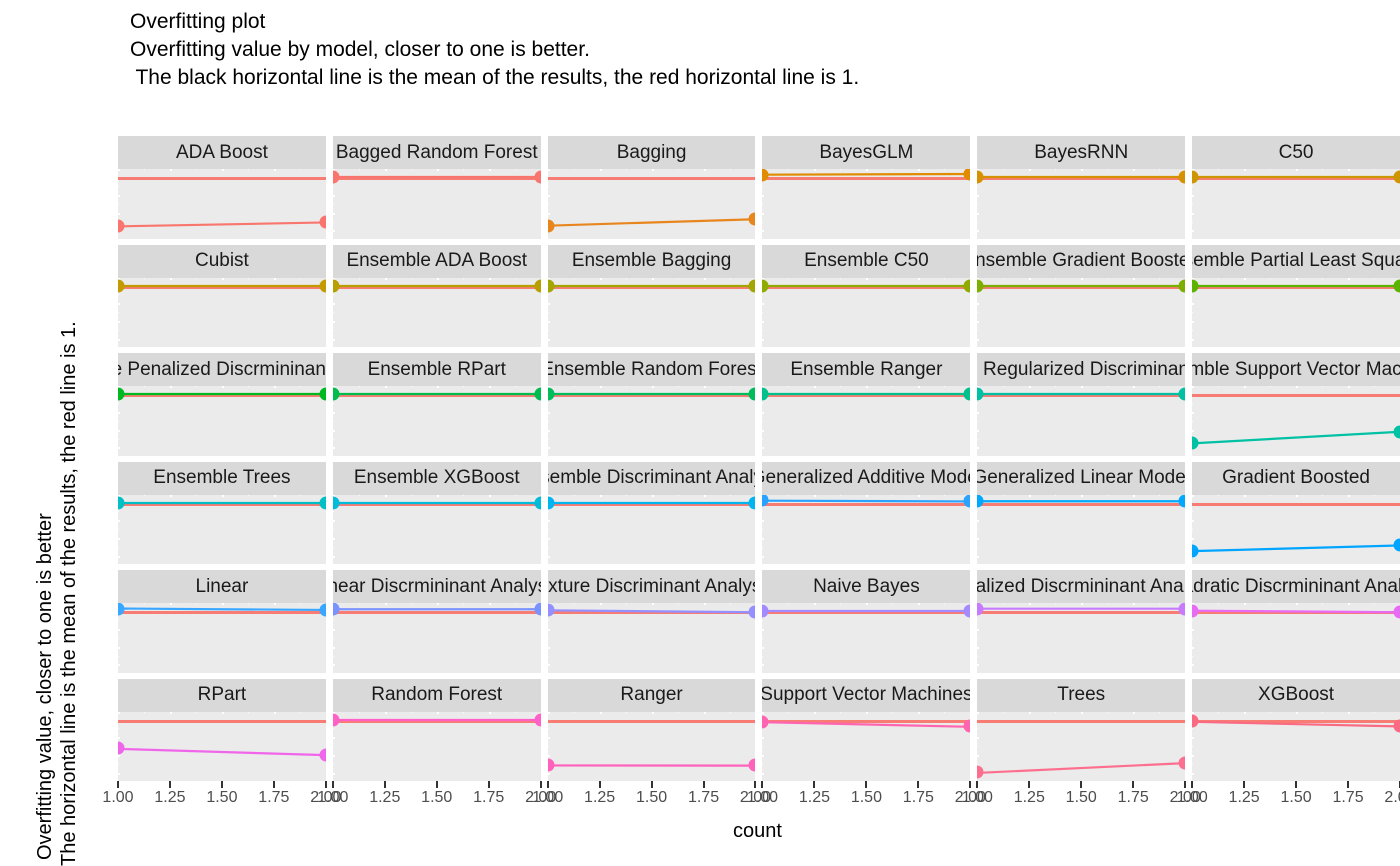 This screenshot has height=866, width=1400. Describe the element at coordinates (385, 797) in the screenshot. I see `x-axis-tick-label: 1.25` at that location.